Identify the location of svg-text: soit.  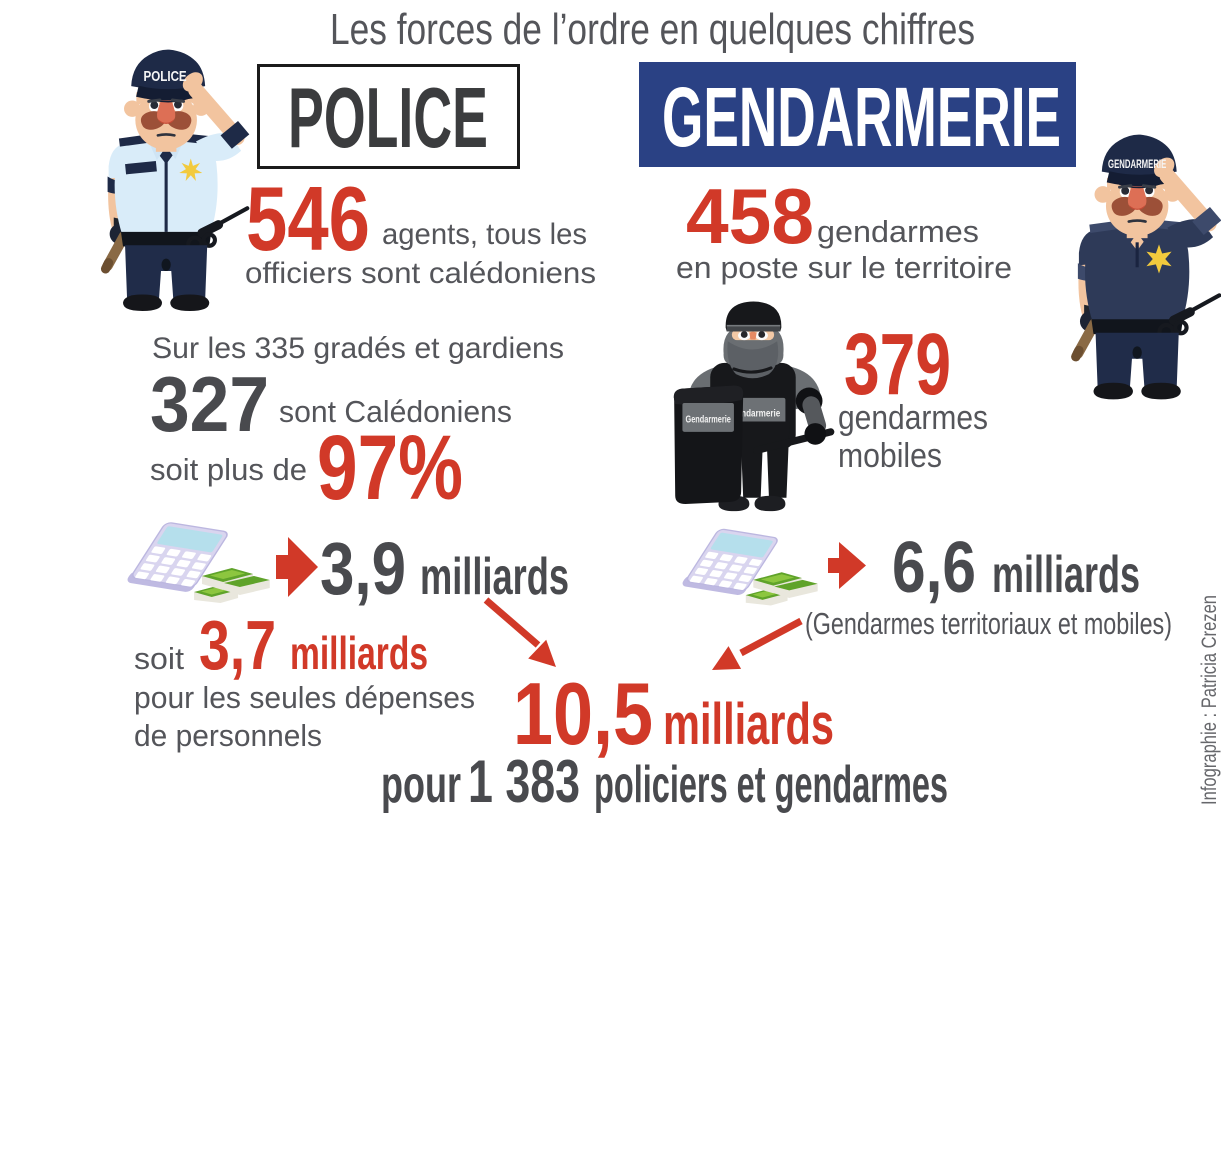
(159, 658).